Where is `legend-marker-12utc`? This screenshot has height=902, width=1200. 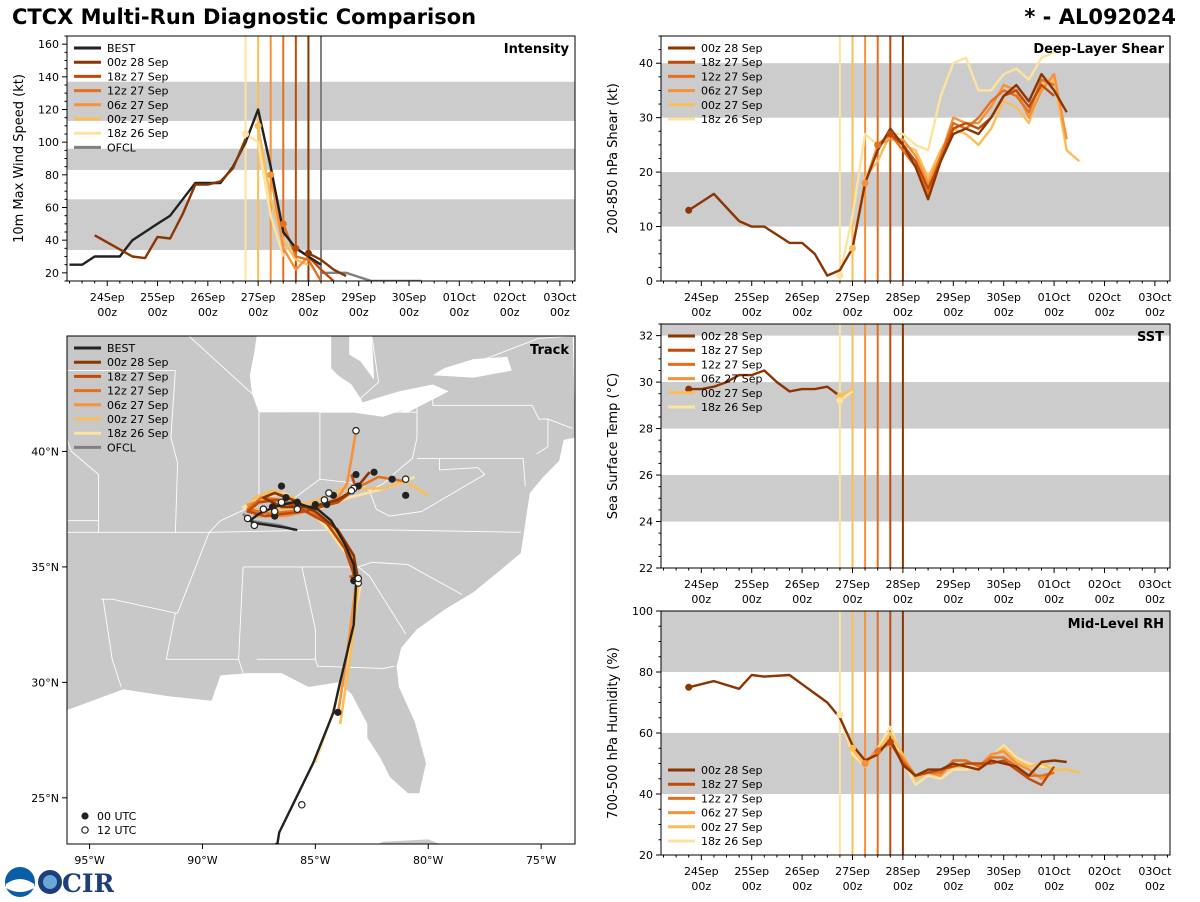
legend-marker-12utc is located at coordinates (85, 830).